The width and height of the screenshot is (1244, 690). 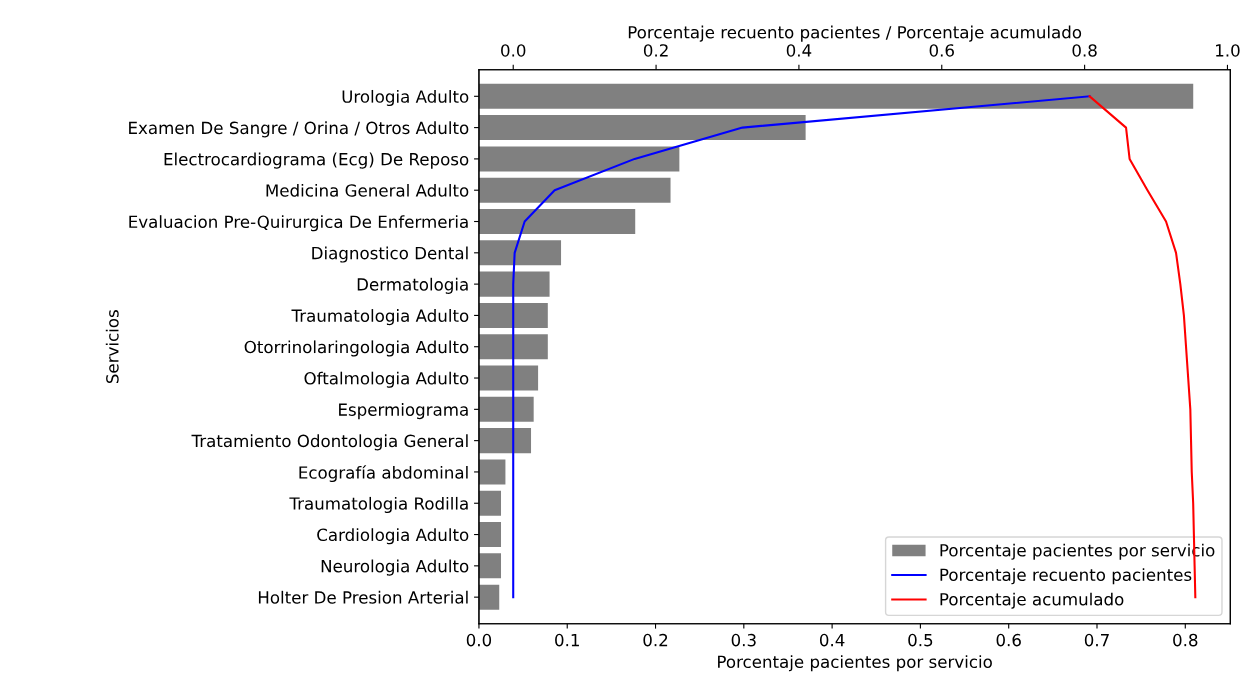 I want to click on y-axis-title: Servicios, so click(x=112, y=347).